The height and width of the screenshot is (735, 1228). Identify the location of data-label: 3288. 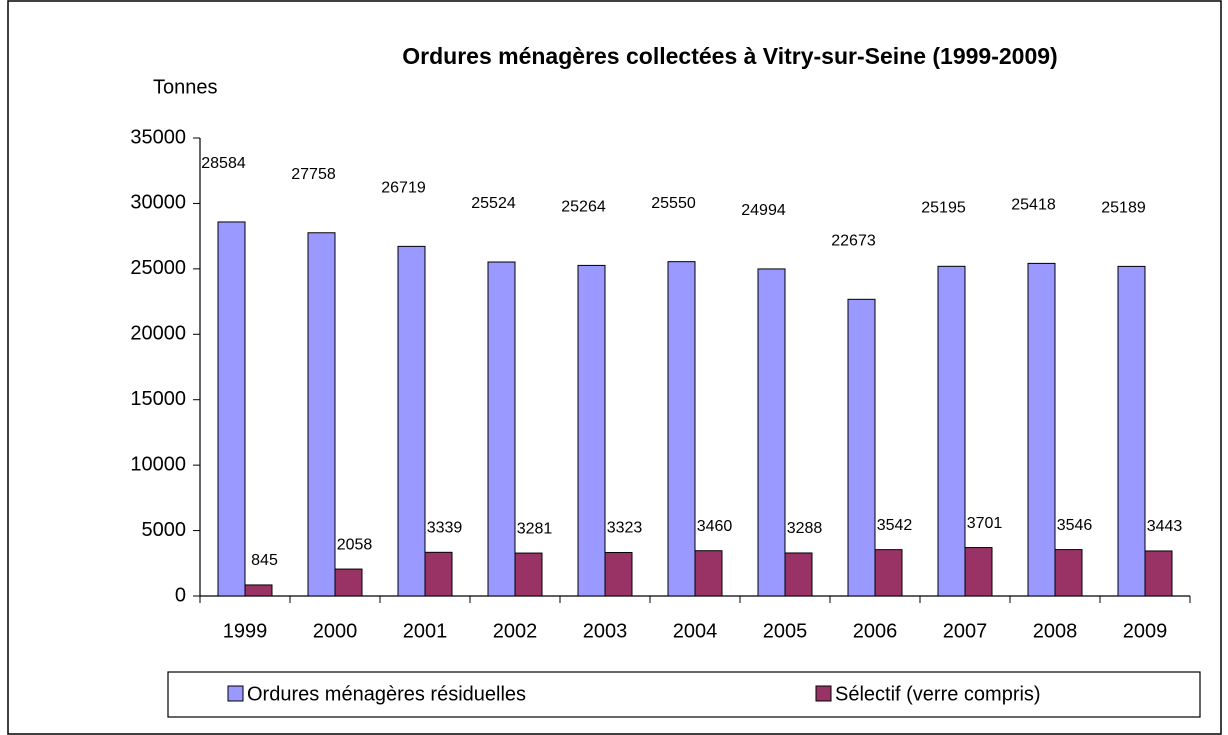
(805, 528).